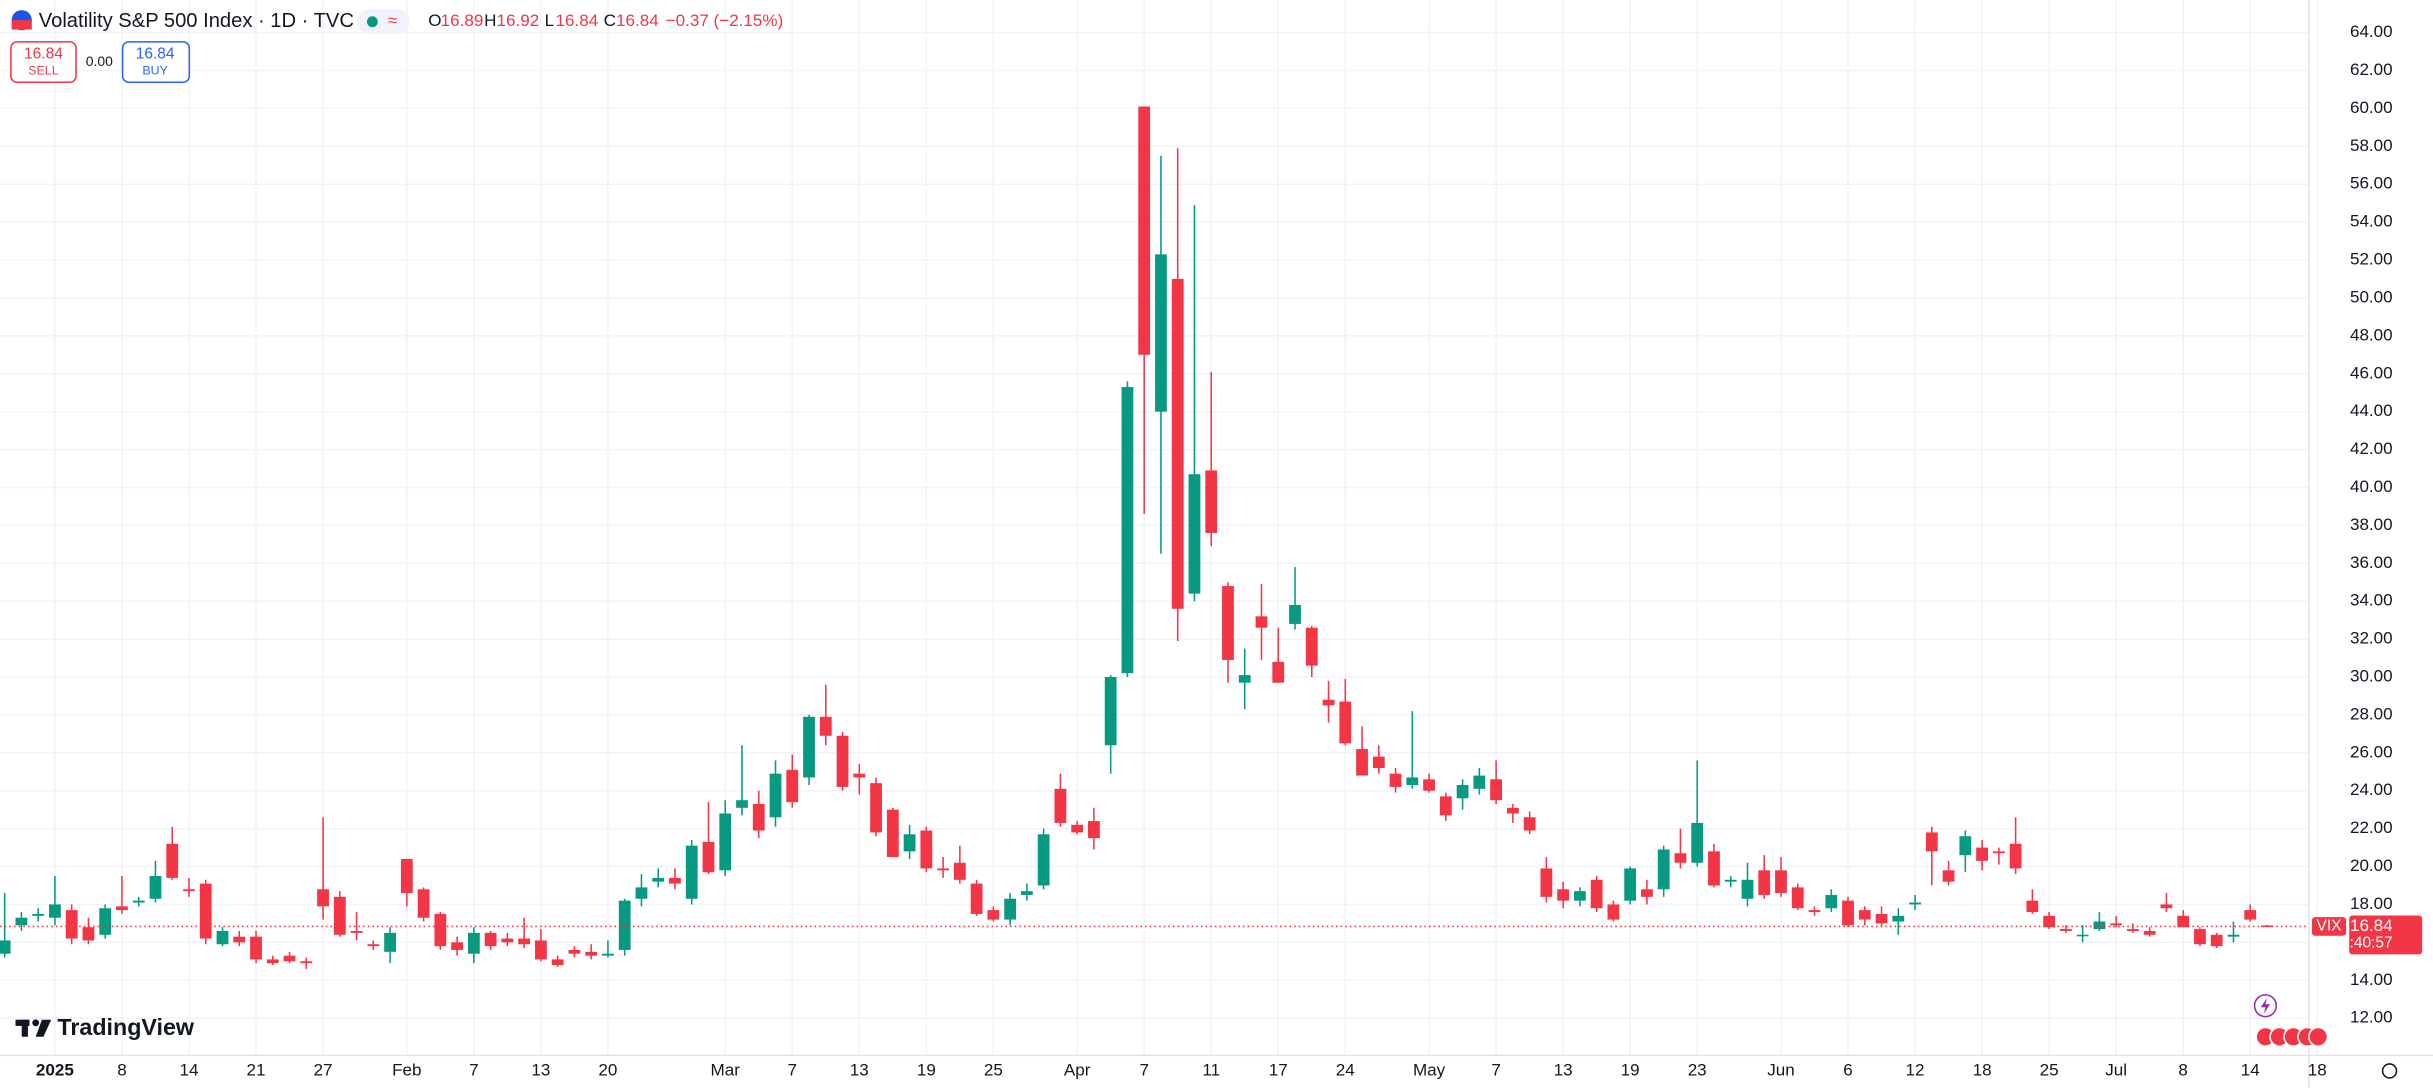 The height and width of the screenshot is (1088, 2433). Describe the element at coordinates (2371, 789) in the screenshot. I see `y-tick-label: 24.00` at that location.